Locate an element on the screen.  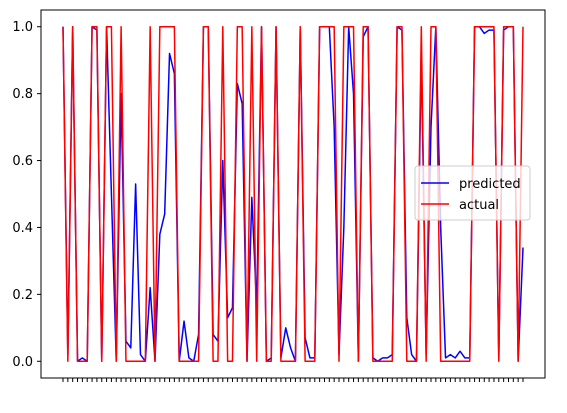
ytick-label: 1.0 is located at coordinates (22, 27).